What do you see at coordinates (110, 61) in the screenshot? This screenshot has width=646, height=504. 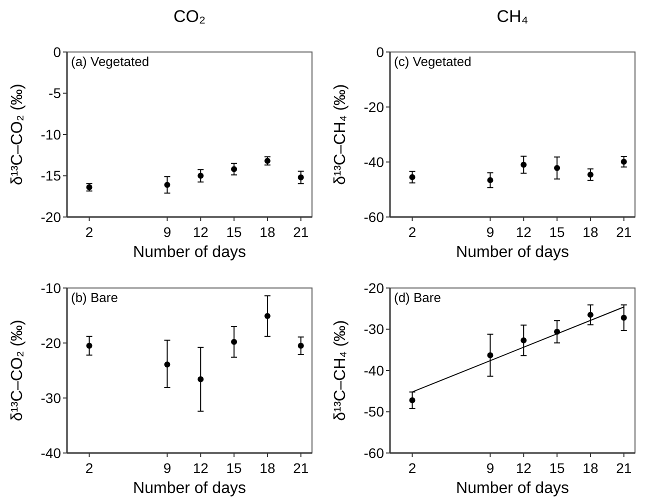 I see `annotation: (a) Vegetated` at bounding box center [110, 61].